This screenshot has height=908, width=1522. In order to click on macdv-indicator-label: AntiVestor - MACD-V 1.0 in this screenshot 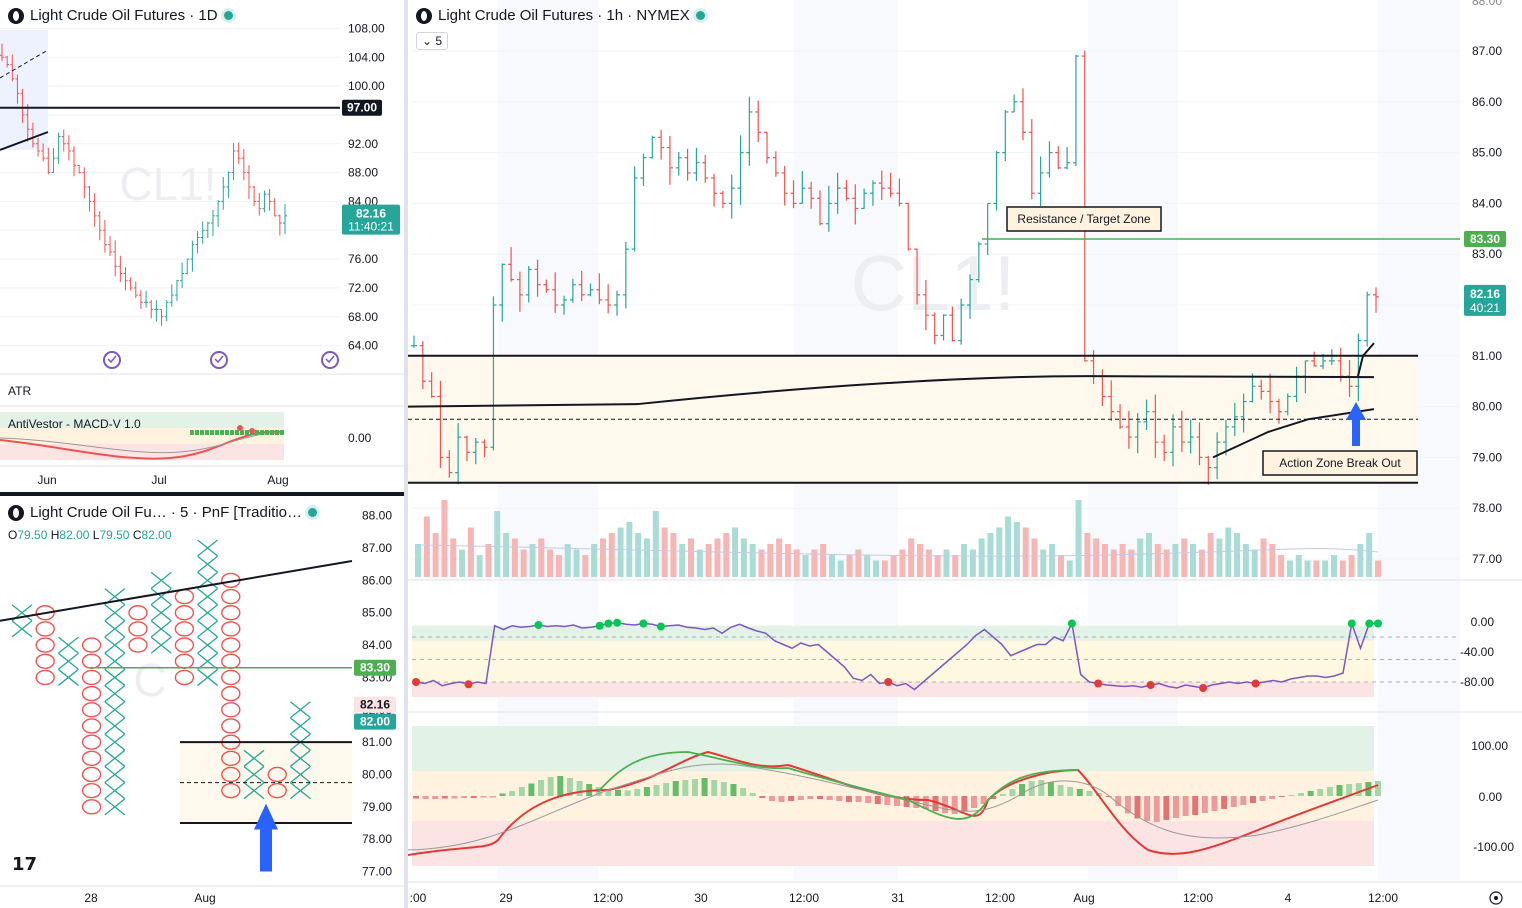, I will do `click(74, 424)`.